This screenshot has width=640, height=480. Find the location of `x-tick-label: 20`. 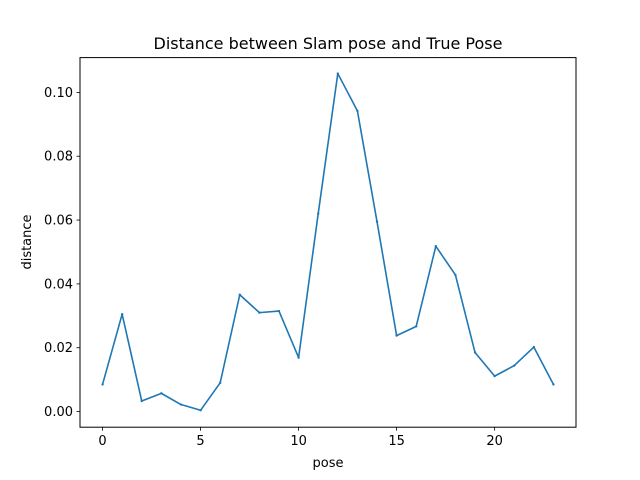

x-tick-label: 20 is located at coordinates (494, 441).